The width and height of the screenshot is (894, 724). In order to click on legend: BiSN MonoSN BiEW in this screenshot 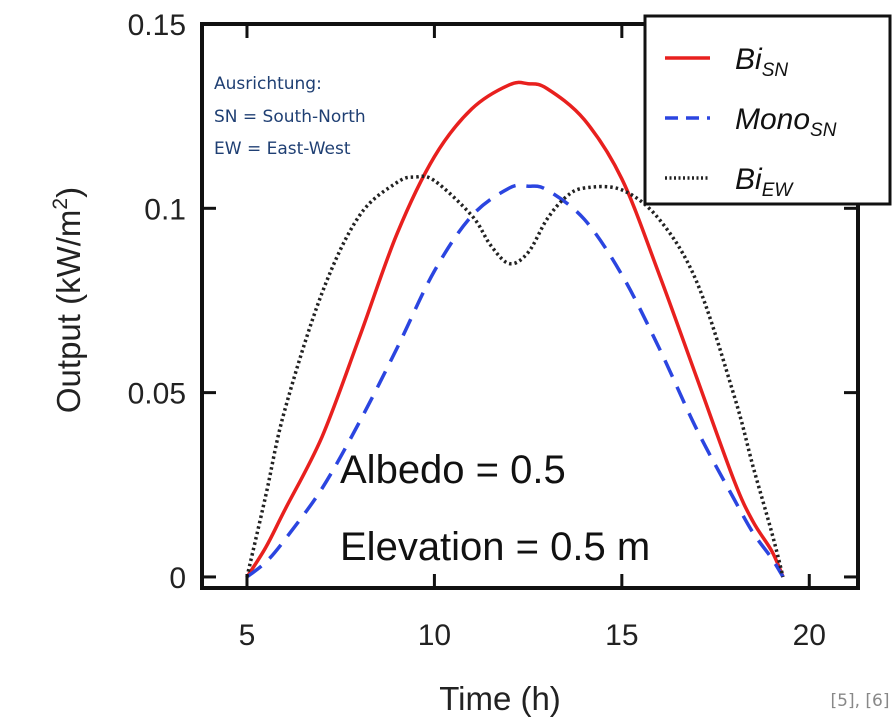, I will do `click(767, 110)`.